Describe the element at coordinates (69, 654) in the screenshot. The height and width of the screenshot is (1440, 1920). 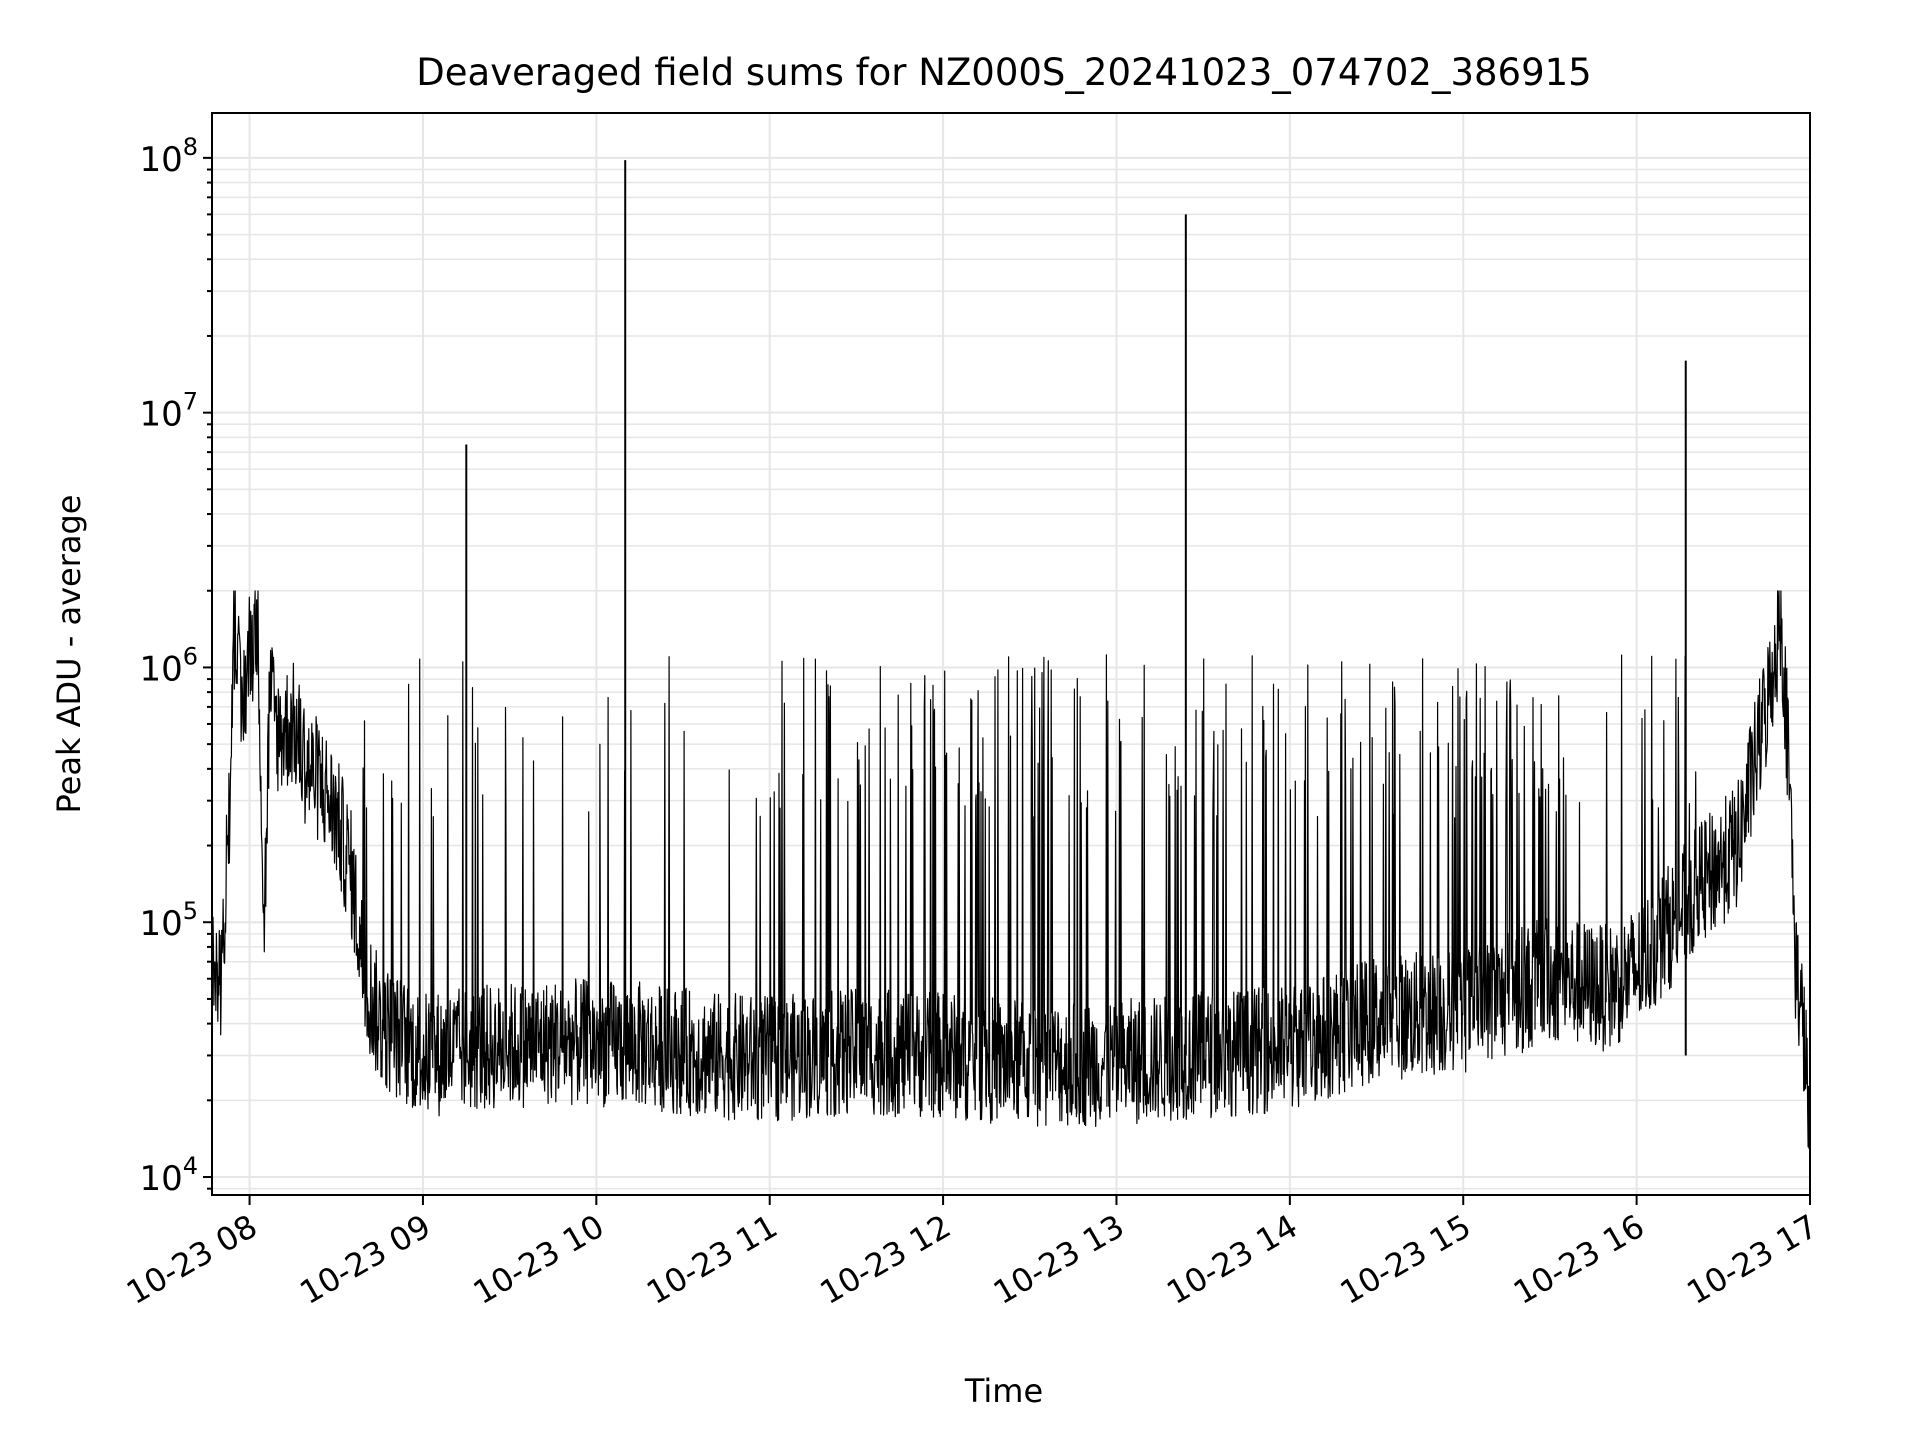
I see `y-axis-label: Peak ADU - average` at that location.